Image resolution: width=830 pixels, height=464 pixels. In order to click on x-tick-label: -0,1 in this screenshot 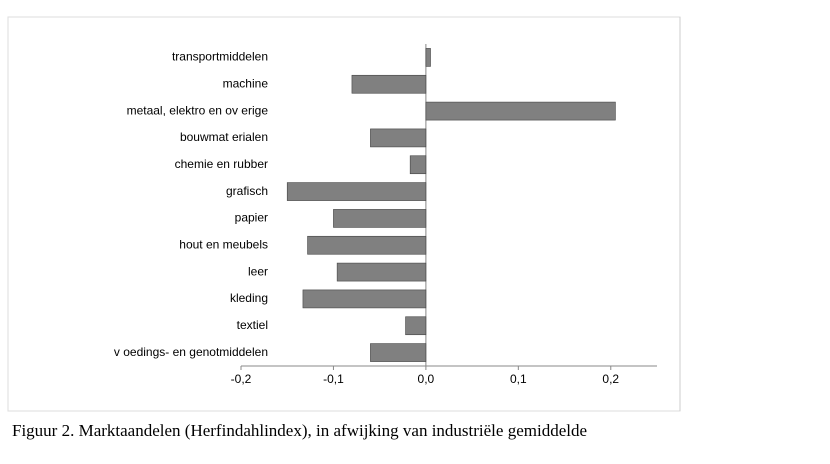, I will do `click(333, 379)`.